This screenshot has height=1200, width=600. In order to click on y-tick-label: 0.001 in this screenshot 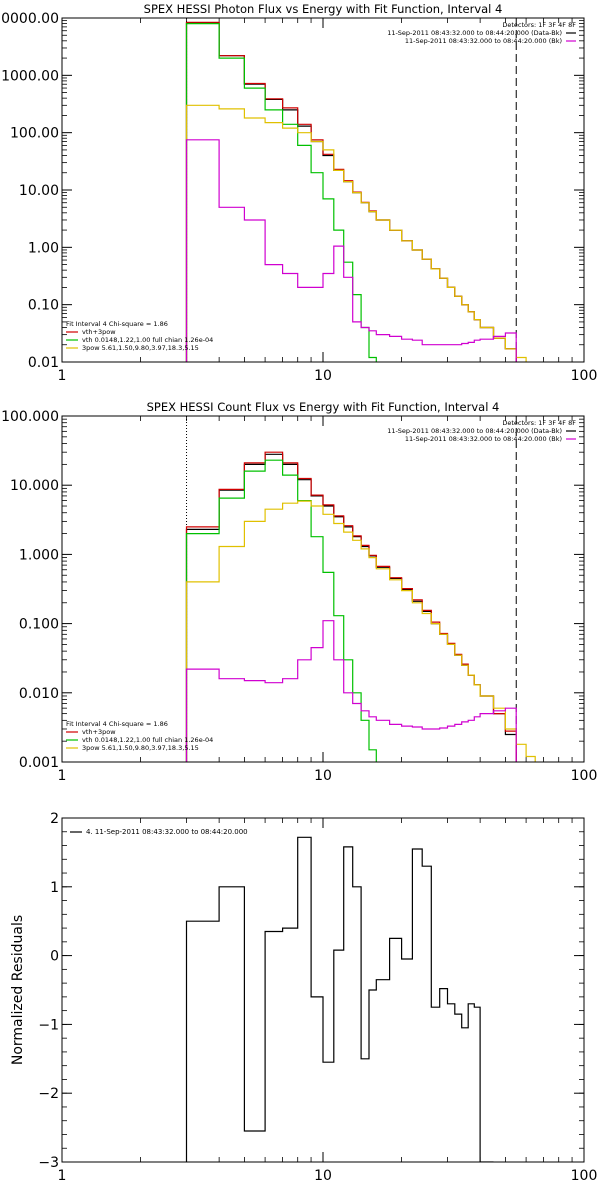, I will do `click(39, 763)`.